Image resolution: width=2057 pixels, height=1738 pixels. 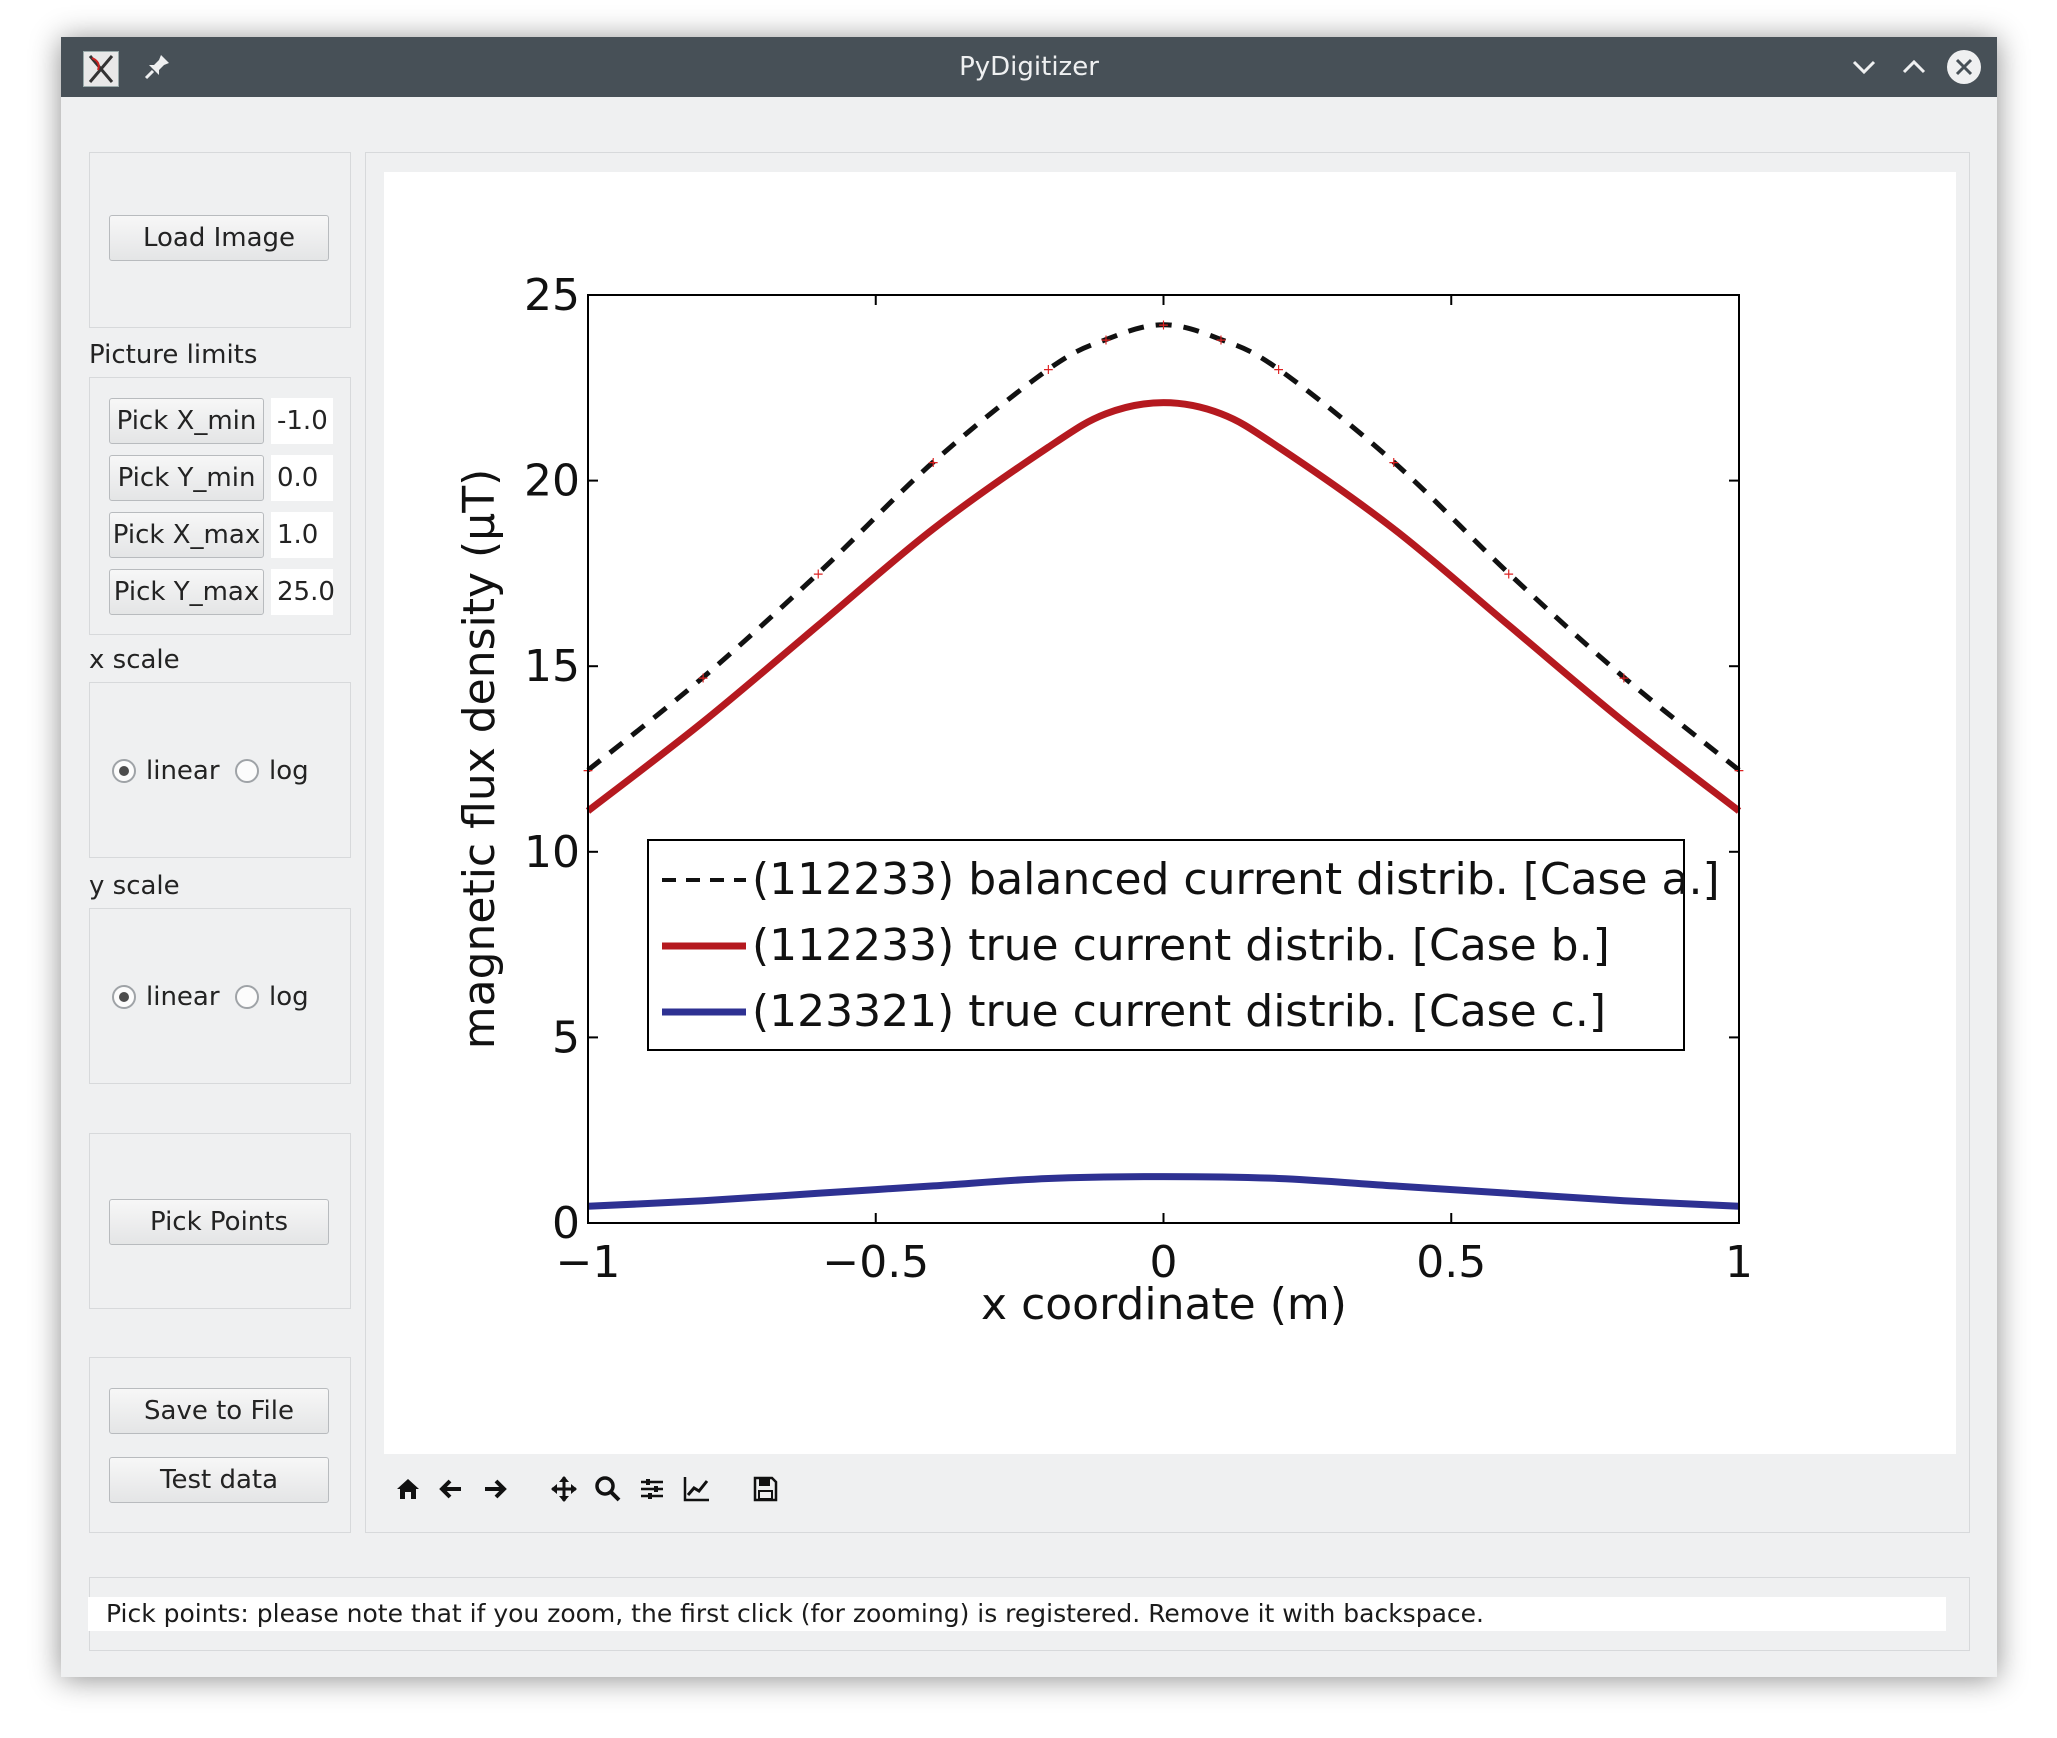 I want to click on y-log-radio, so click(x=247, y=997).